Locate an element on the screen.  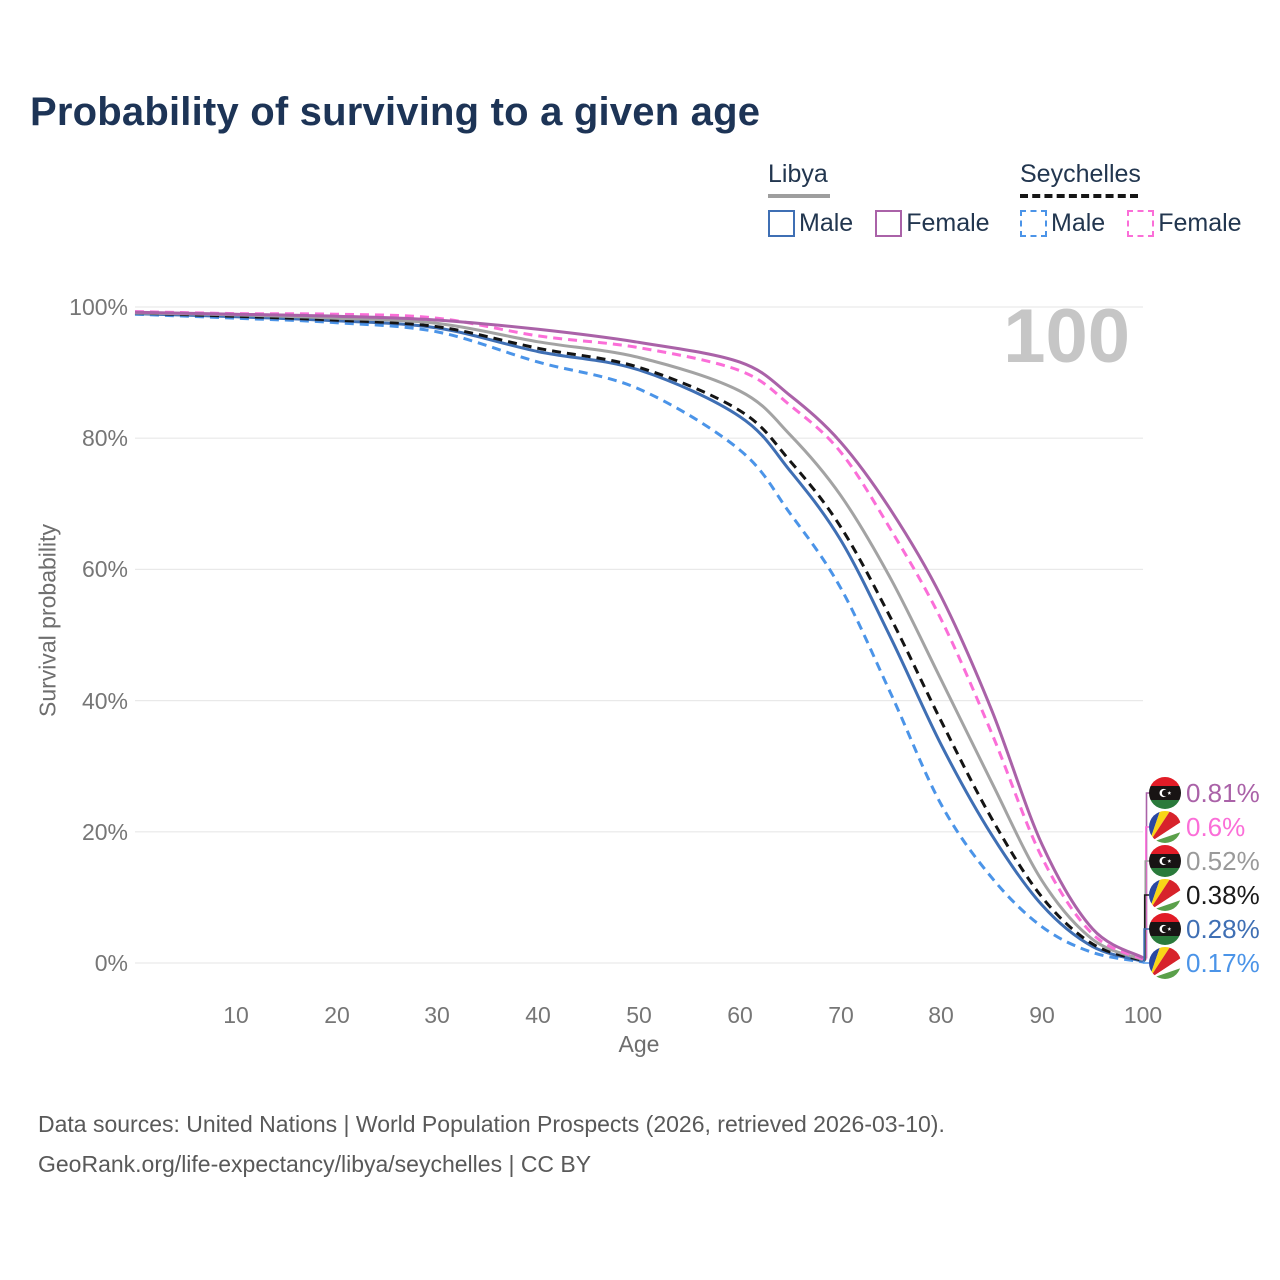
legend-group-libya: Libya Male Female is located at coordinates (890, 199).